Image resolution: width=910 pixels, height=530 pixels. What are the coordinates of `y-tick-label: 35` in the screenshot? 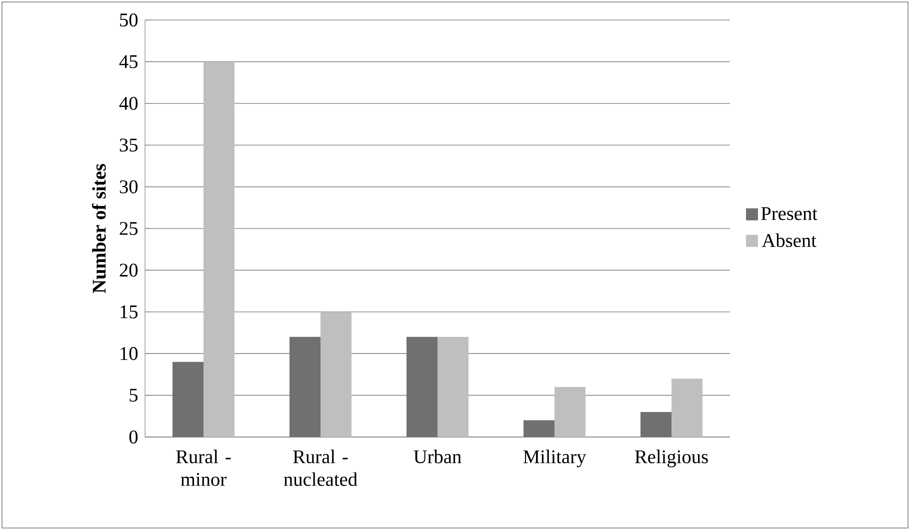 It's located at (129, 145).